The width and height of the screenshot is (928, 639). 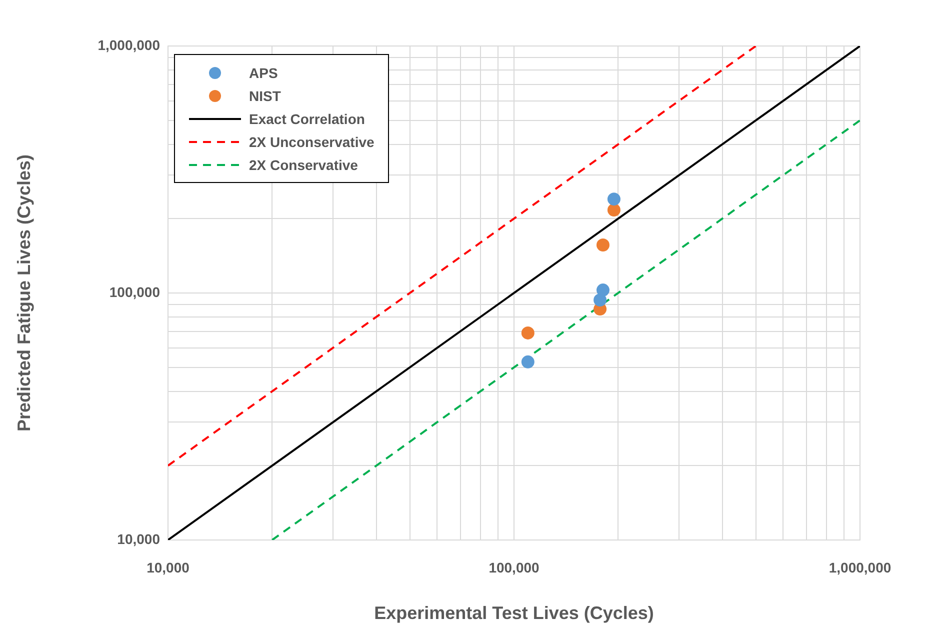 What do you see at coordinates (138, 538) in the screenshot?
I see `y-tick-label: 10,000` at bounding box center [138, 538].